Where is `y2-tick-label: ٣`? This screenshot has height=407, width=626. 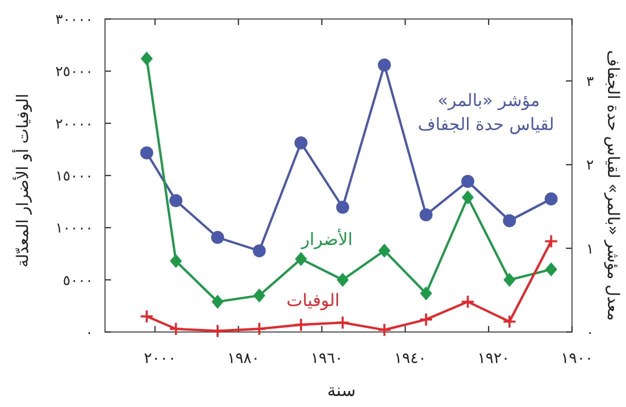
y2-tick-label: ٣ is located at coordinates (590, 82).